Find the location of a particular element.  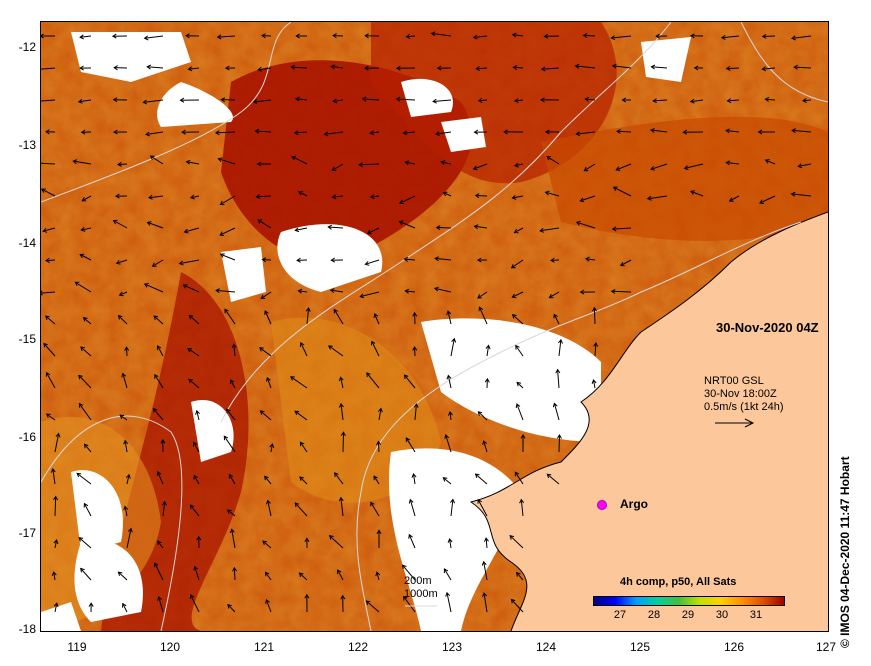

lat-tick-label: -14 is located at coordinates (27, 243).